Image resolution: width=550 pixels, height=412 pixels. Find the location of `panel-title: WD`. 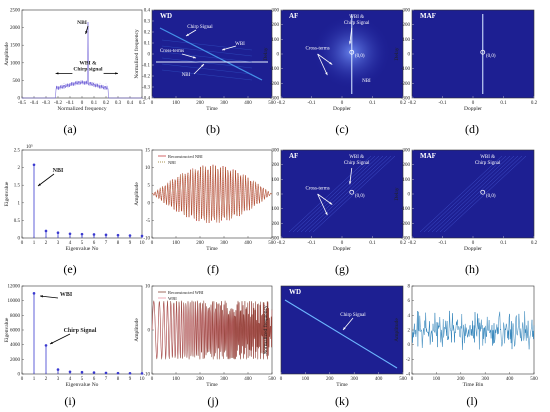

panel-title: WD is located at coordinates (166, 16).